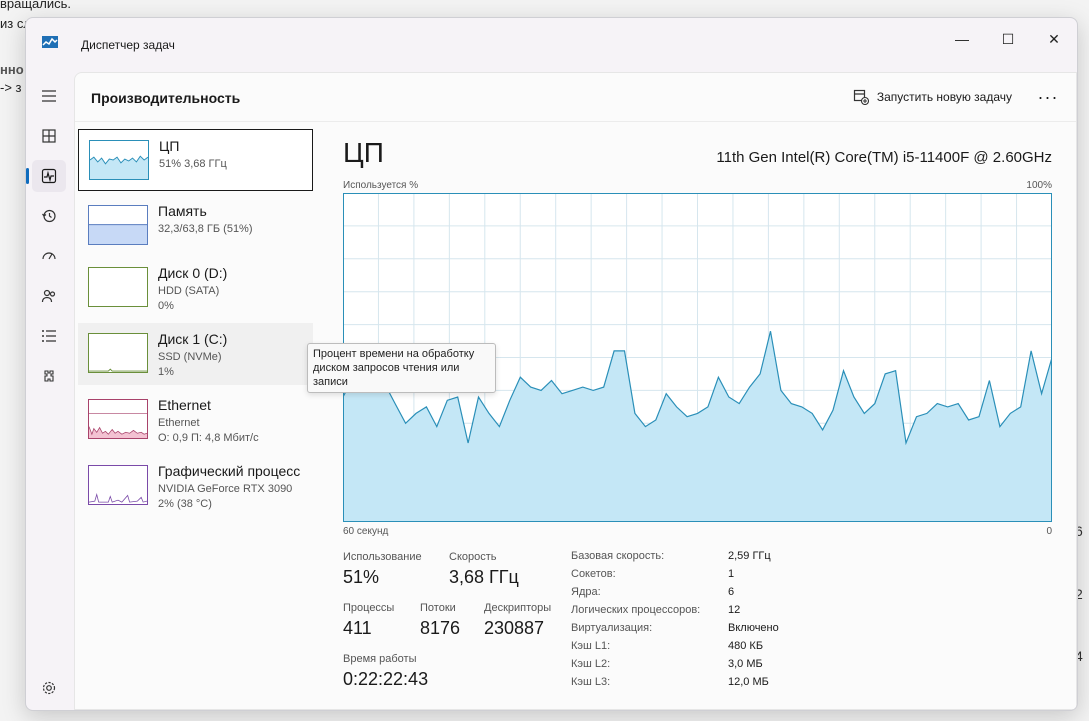 This screenshot has width=1089, height=721. What do you see at coordinates (1048, 96) in the screenshot?
I see `more-options-button: ···` at bounding box center [1048, 96].